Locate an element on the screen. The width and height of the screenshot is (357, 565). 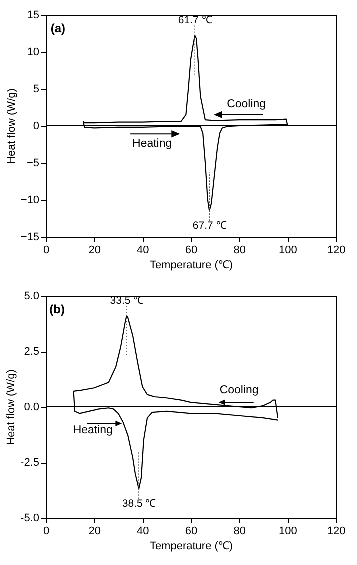
y-tick-label: 5 is located at coordinates (36, 90).